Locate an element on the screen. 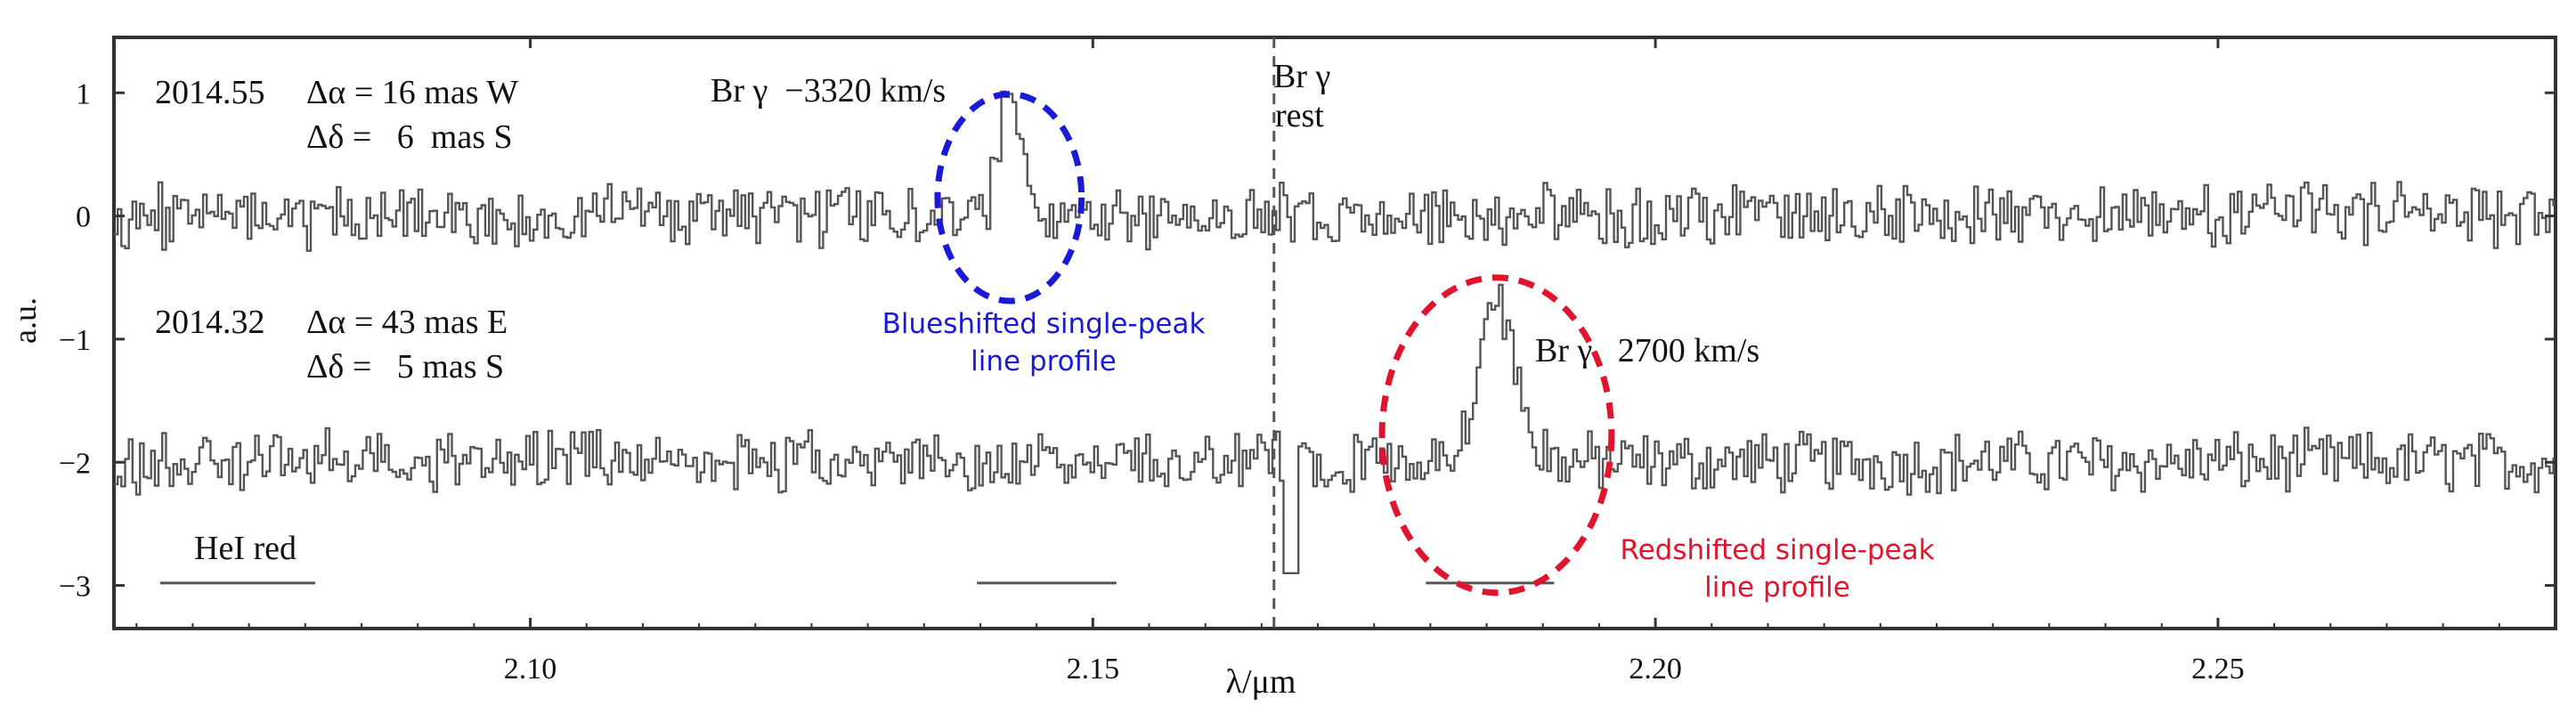 The width and height of the screenshot is (2576, 714). x-tick-label-2.20: 2.20 is located at coordinates (1655, 669).